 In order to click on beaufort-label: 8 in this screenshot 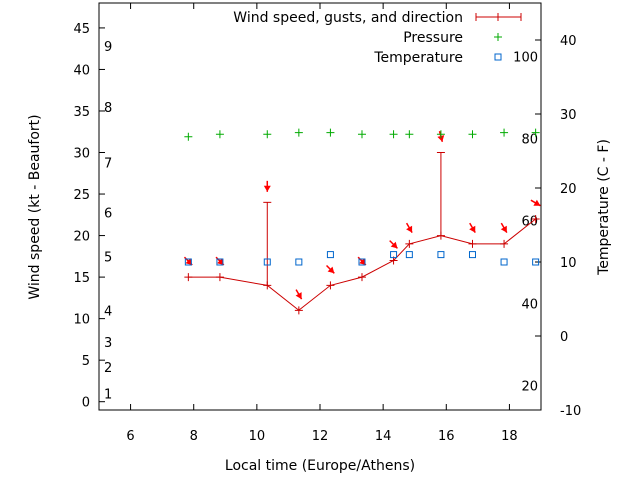, I will do `click(108, 108)`.